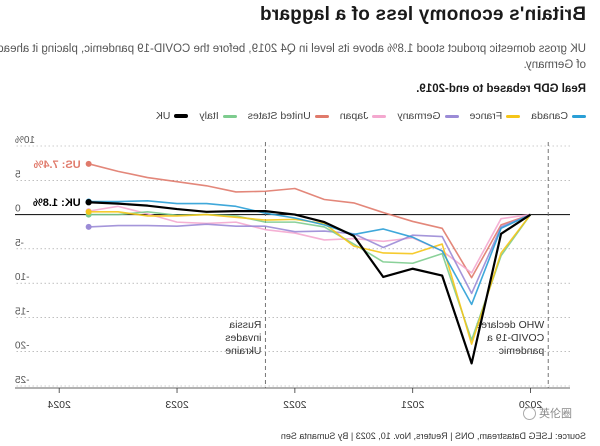 This screenshot has width=600, height=446. What do you see at coordinates (486, 116) in the screenshot?
I see `legend-label: France` at bounding box center [486, 116].